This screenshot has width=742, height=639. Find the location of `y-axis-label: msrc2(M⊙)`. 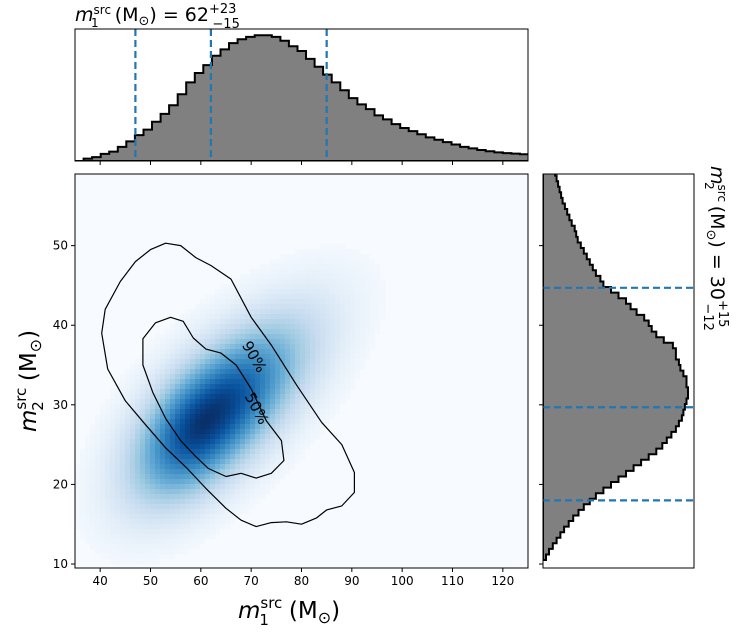

y-axis-label: msrc2(M⊙) is located at coordinates (29, 381).